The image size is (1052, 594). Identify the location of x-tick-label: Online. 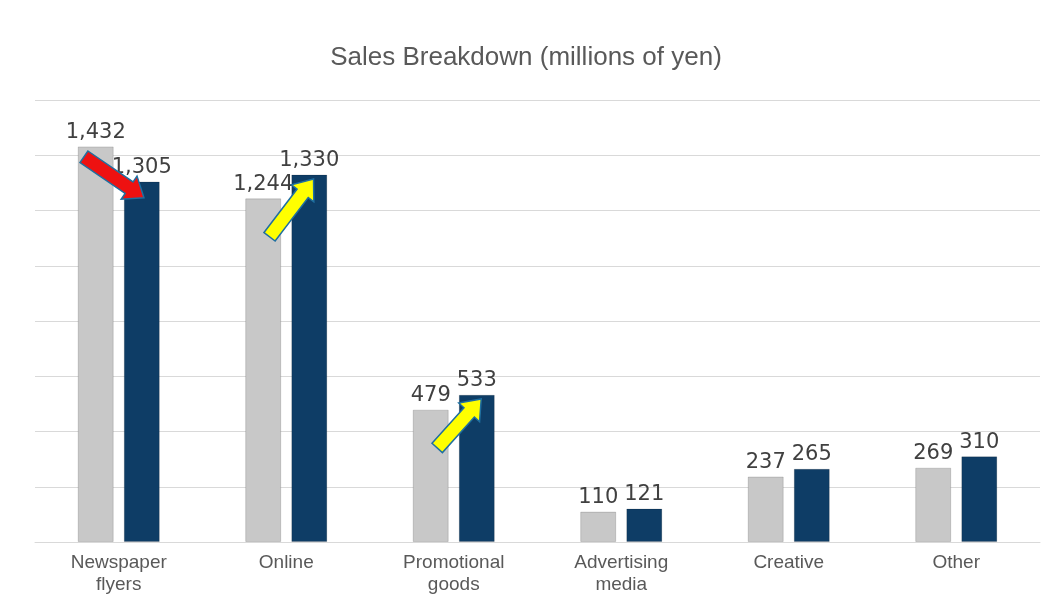
(286, 561).